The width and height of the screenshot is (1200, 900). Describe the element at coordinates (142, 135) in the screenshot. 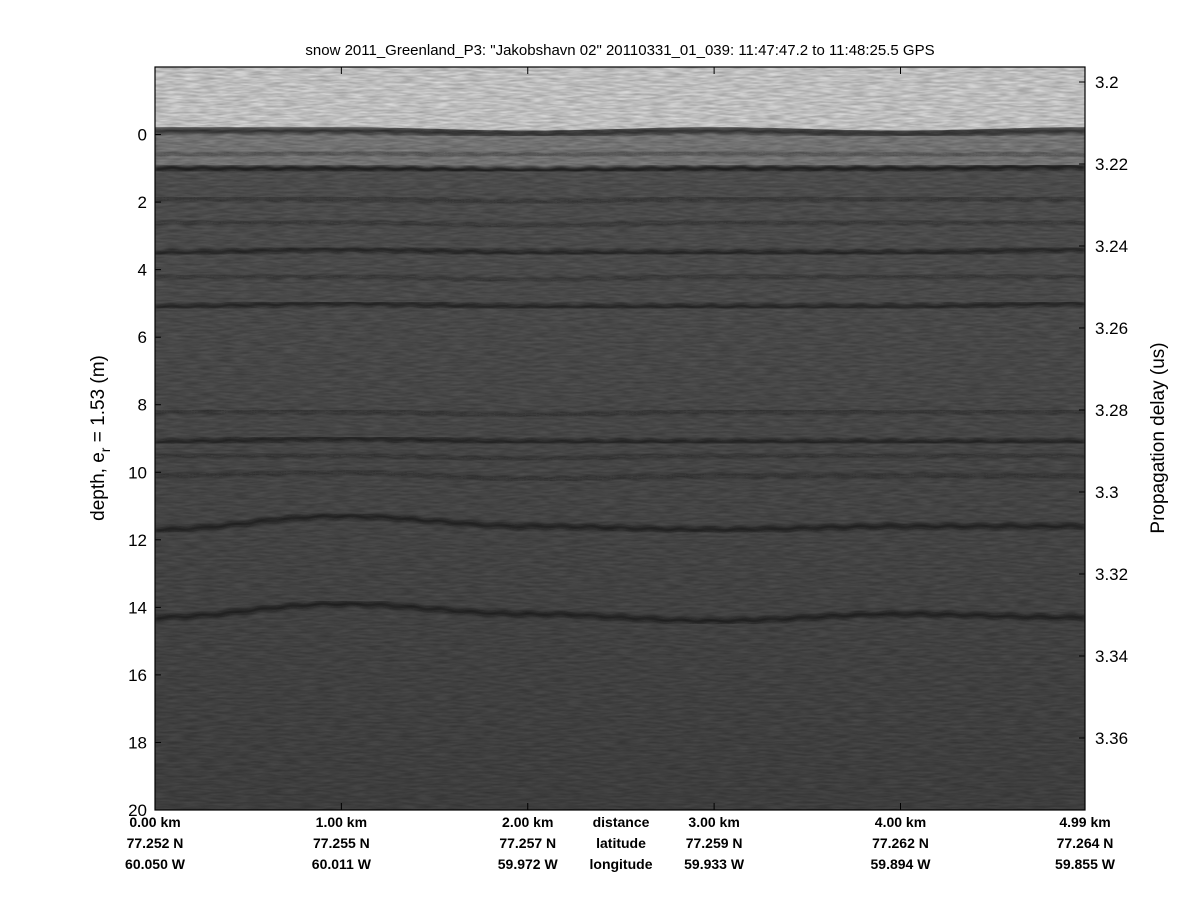

I see `y-left-tick-label: 0` at that location.